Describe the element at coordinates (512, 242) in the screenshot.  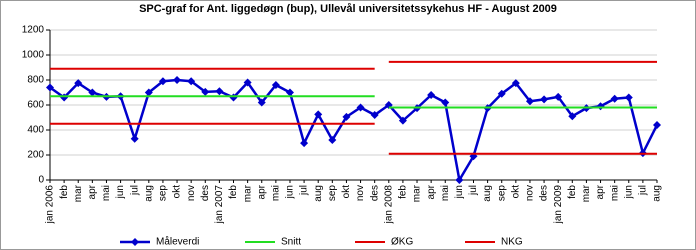
I see `legend-label: NKG` at that location.